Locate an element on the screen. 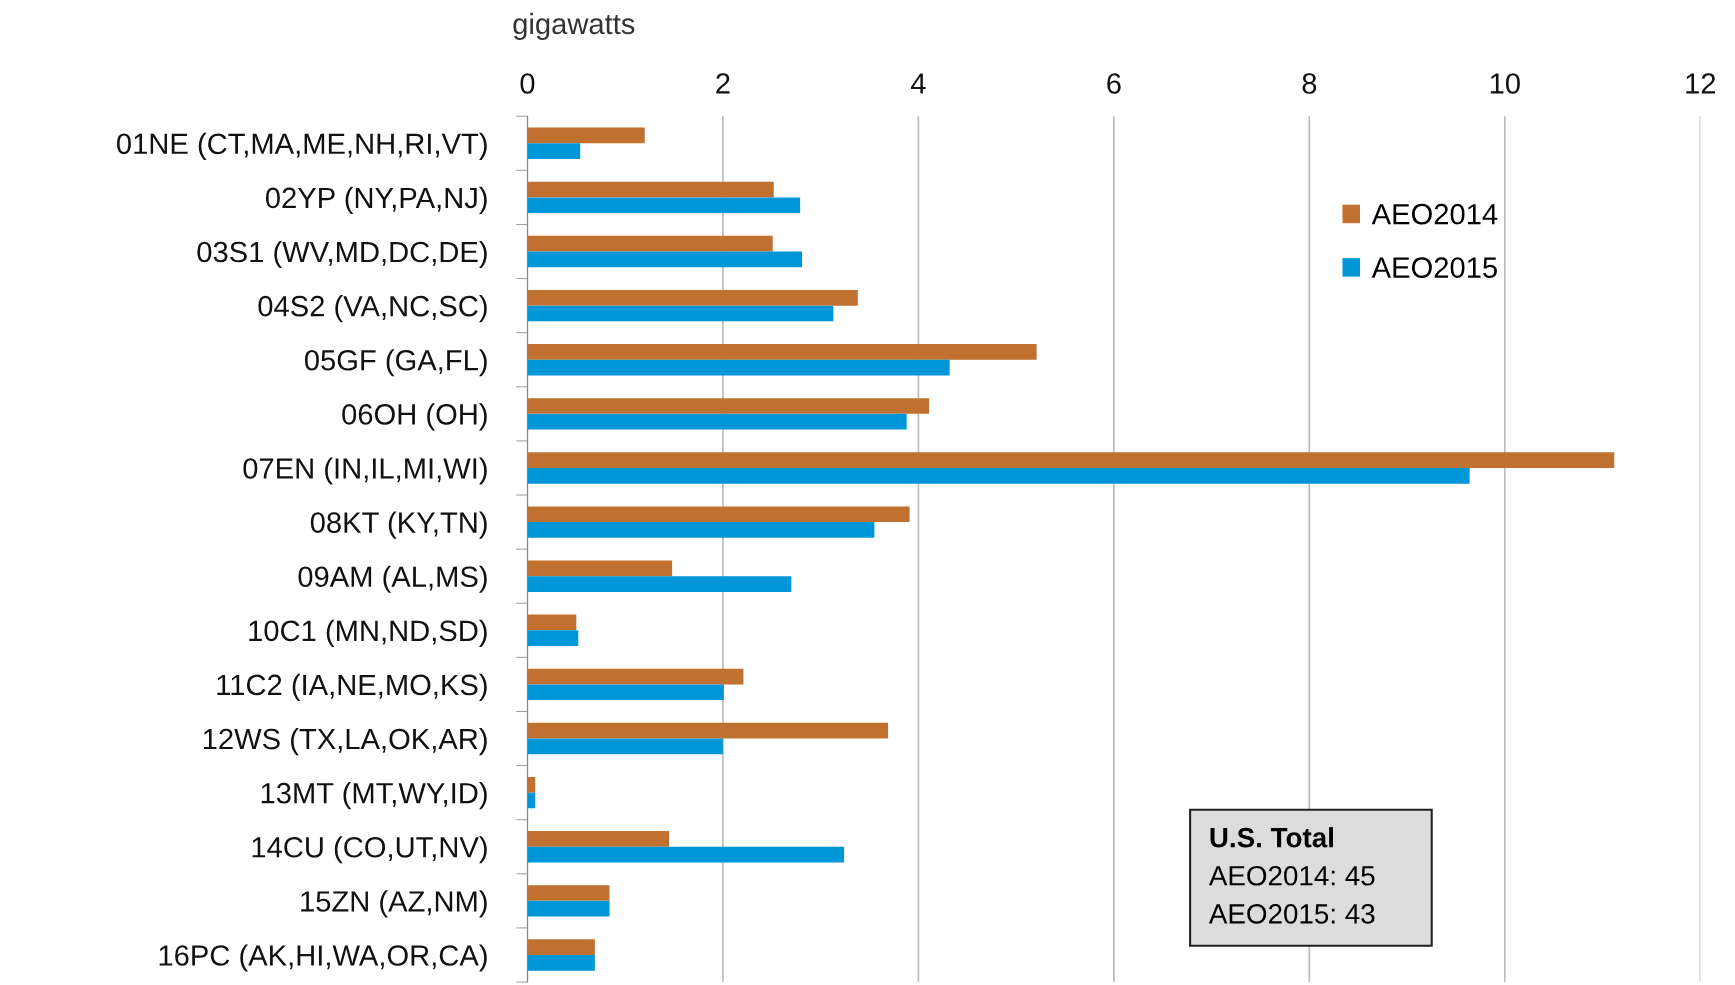 This screenshot has height=985, width=1735. y-tick-label: 15ZN (AZ,NM) is located at coordinates (394, 904).